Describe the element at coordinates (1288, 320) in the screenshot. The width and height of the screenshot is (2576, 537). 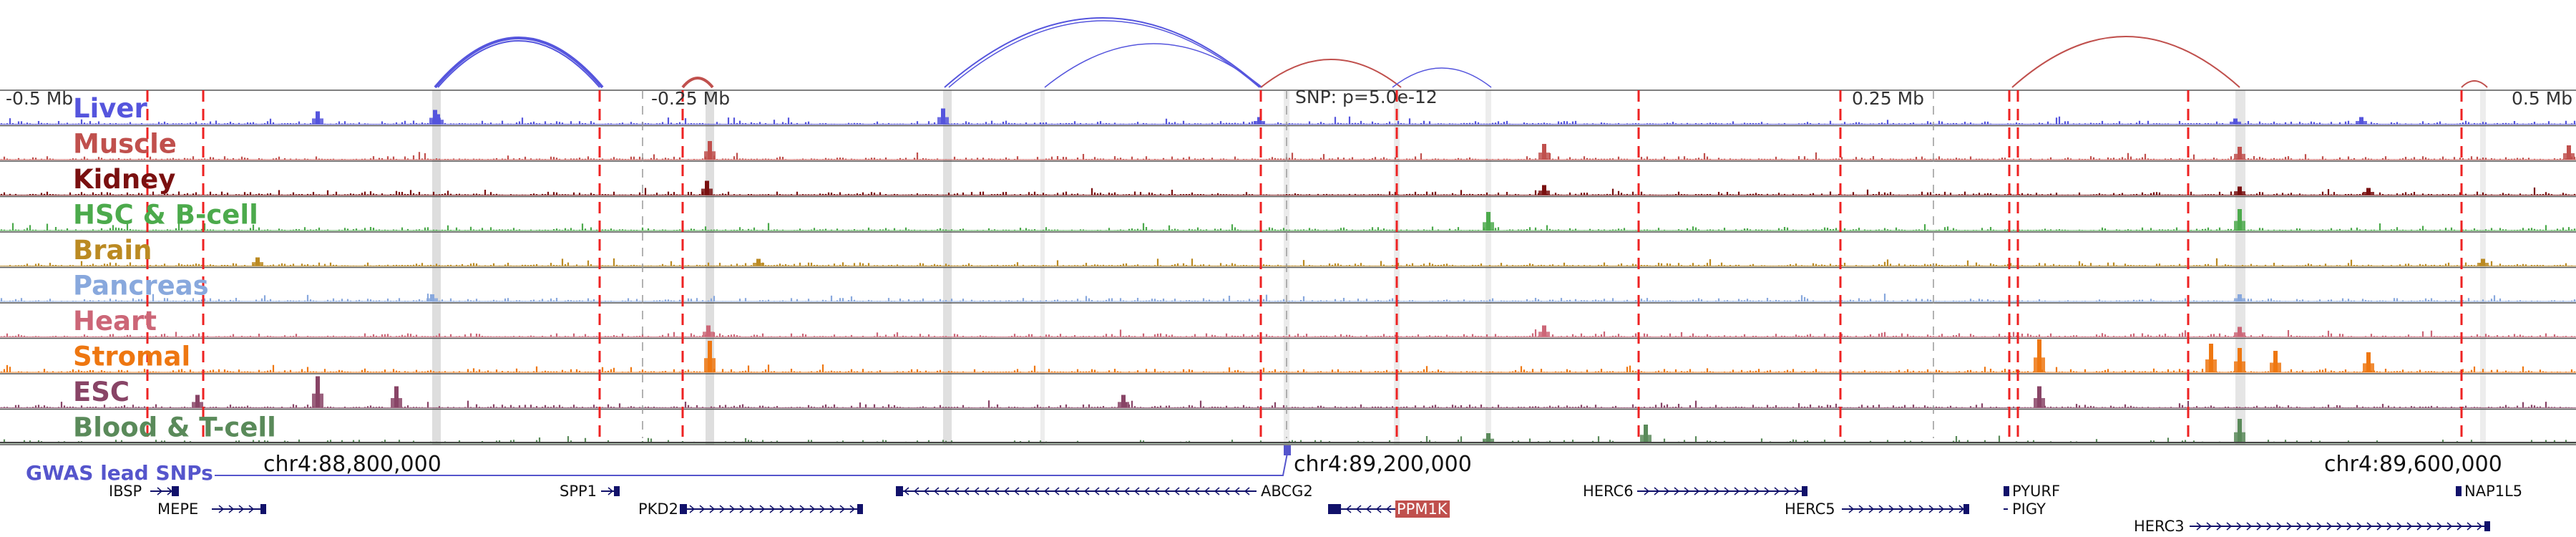
I see `track-heart` at that location.